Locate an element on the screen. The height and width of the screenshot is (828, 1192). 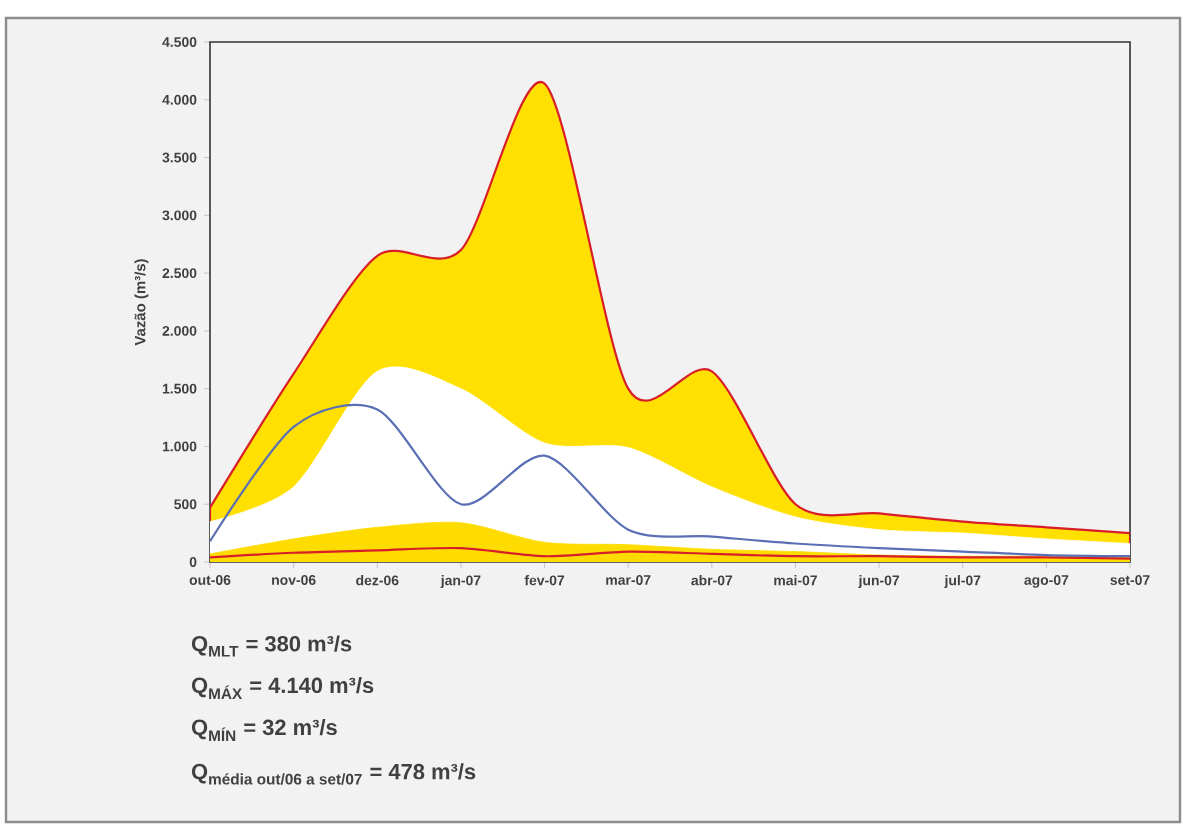
text: $\text{\bfseries Q}_{\text{\bfseries MÍN}}\text{\bfseries\ = 32 m³/s}$ is located at coordinates (264, 730).